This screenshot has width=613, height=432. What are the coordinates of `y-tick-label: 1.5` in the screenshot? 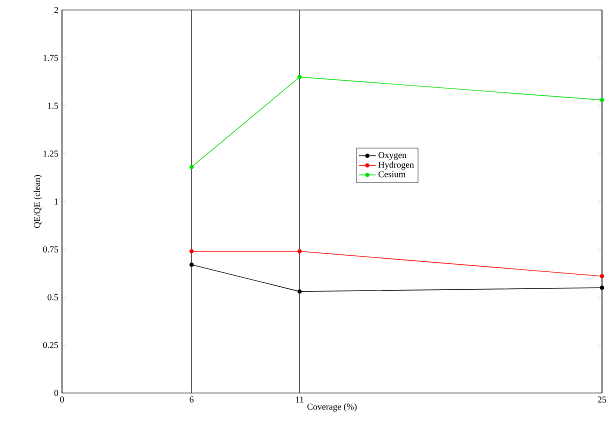 It's located at (53, 105).